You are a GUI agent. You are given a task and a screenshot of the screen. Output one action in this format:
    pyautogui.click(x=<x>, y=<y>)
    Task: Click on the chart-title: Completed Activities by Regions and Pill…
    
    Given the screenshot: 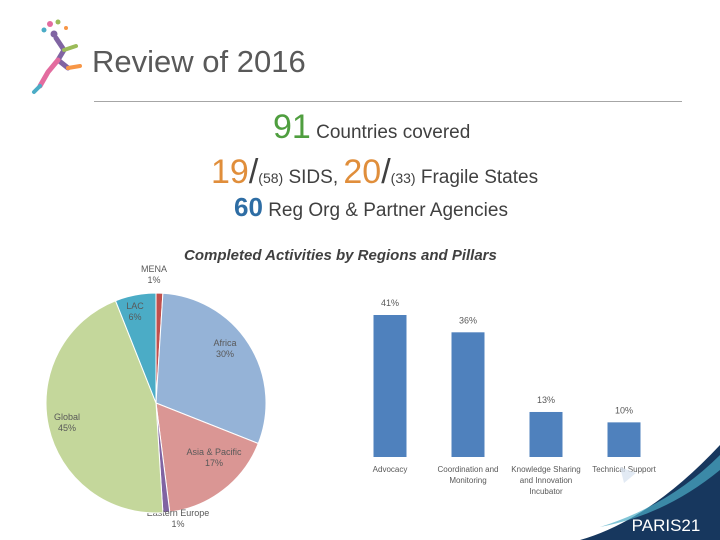 What is the action you would take?
    pyautogui.click(x=340, y=255)
    